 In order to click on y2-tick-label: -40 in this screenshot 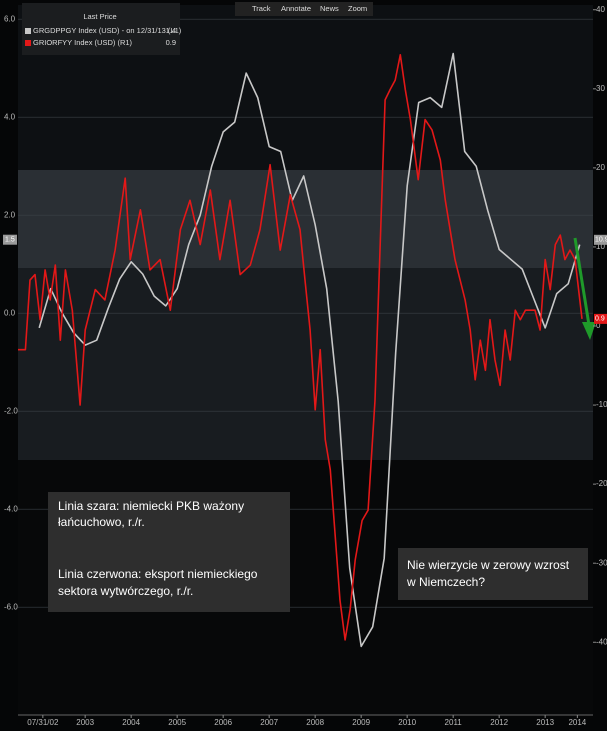, I will do `click(601, 641)`.